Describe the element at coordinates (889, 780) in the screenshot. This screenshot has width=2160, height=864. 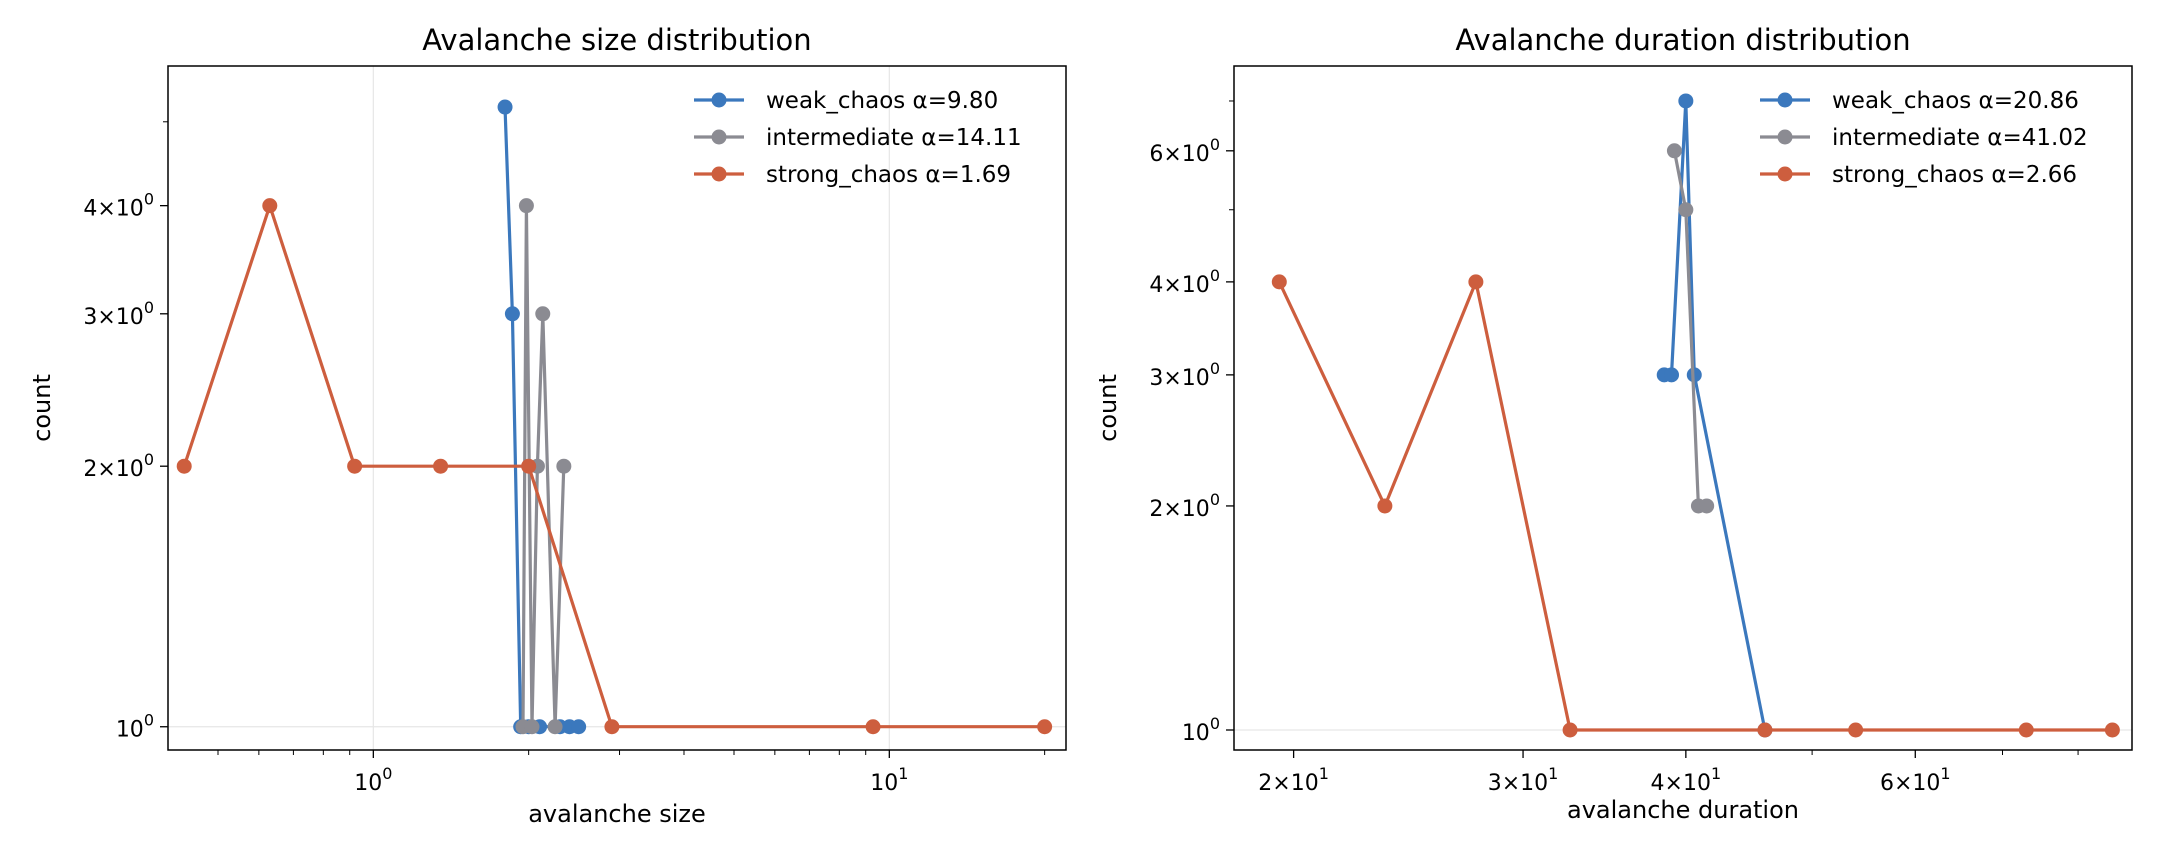
I see `x-tick-label: 10¹` at that location.